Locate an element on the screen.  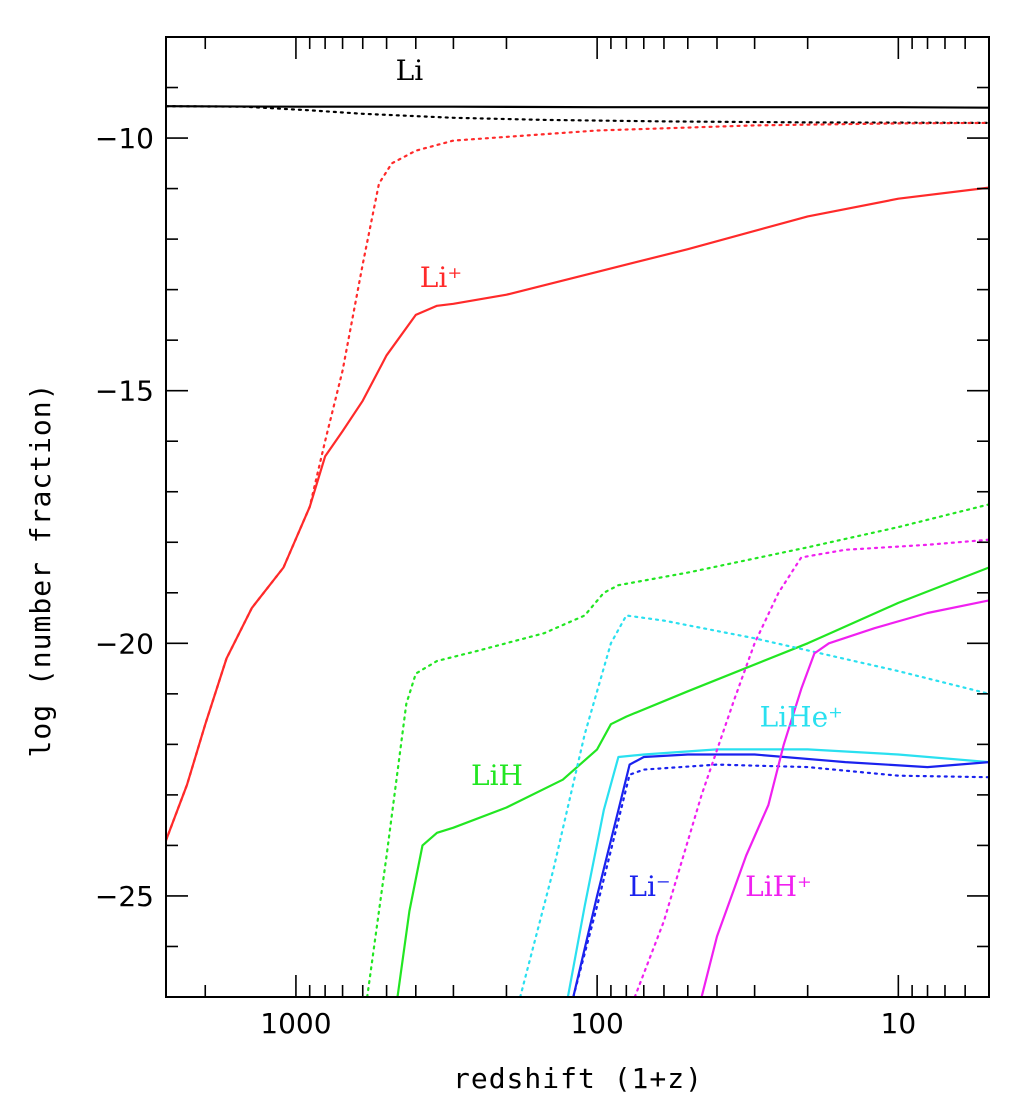
series-line-LiH+-dotted is located at coordinates (811, 767).